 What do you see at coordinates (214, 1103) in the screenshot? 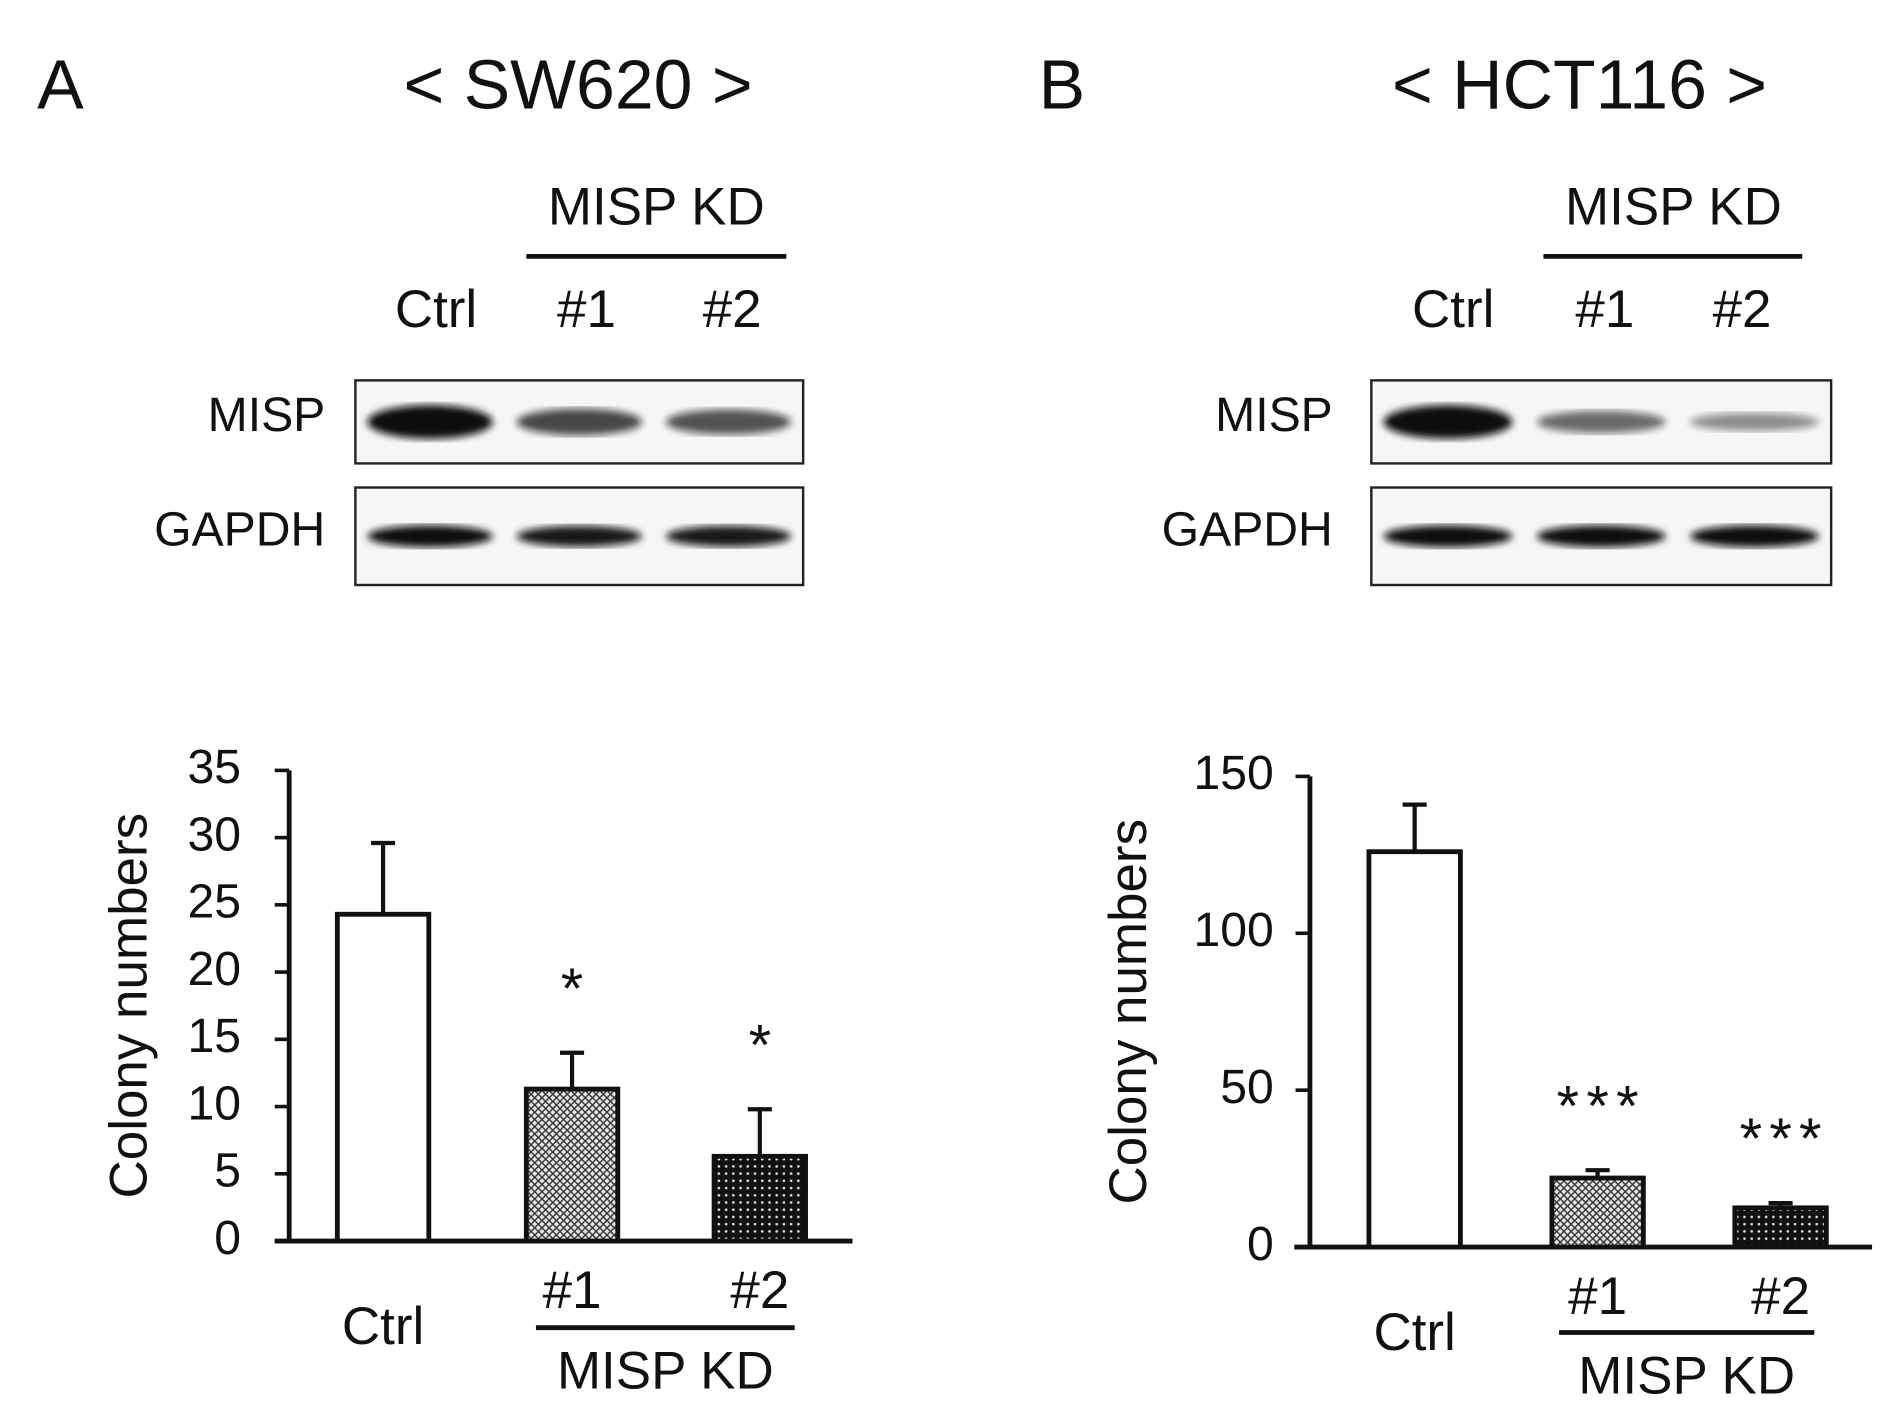
I see `y-tick-label: 10` at bounding box center [214, 1103].